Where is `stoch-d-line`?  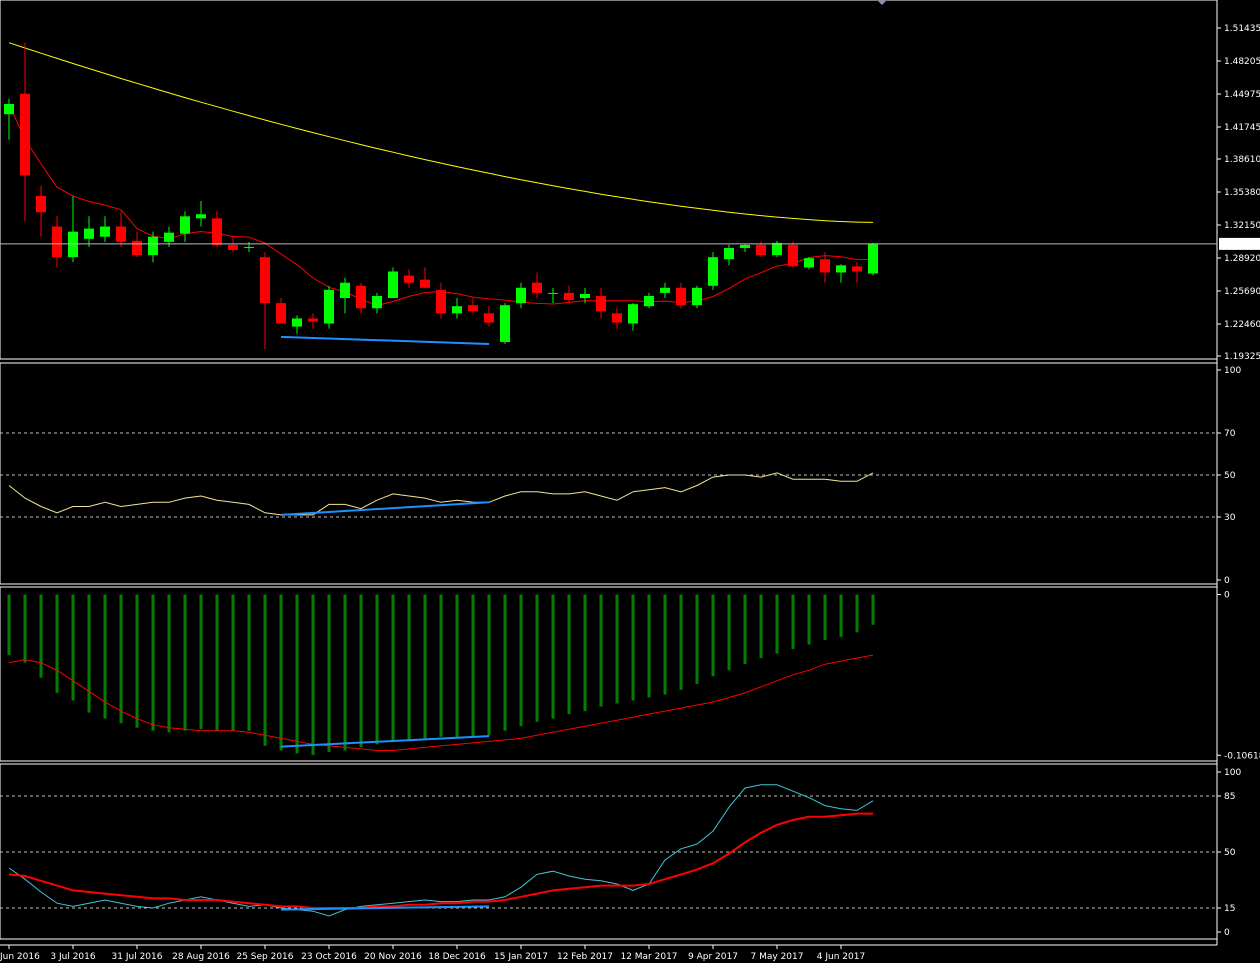
stoch-d-line is located at coordinates (440, 860).